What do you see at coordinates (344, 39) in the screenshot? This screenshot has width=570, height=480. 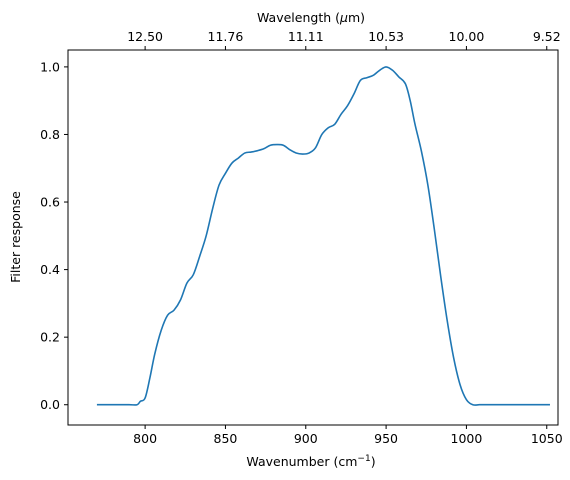 I see `top-x-axis: 12.50 11.76 11.11 10.53 10.00 9.52` at bounding box center [344, 39].